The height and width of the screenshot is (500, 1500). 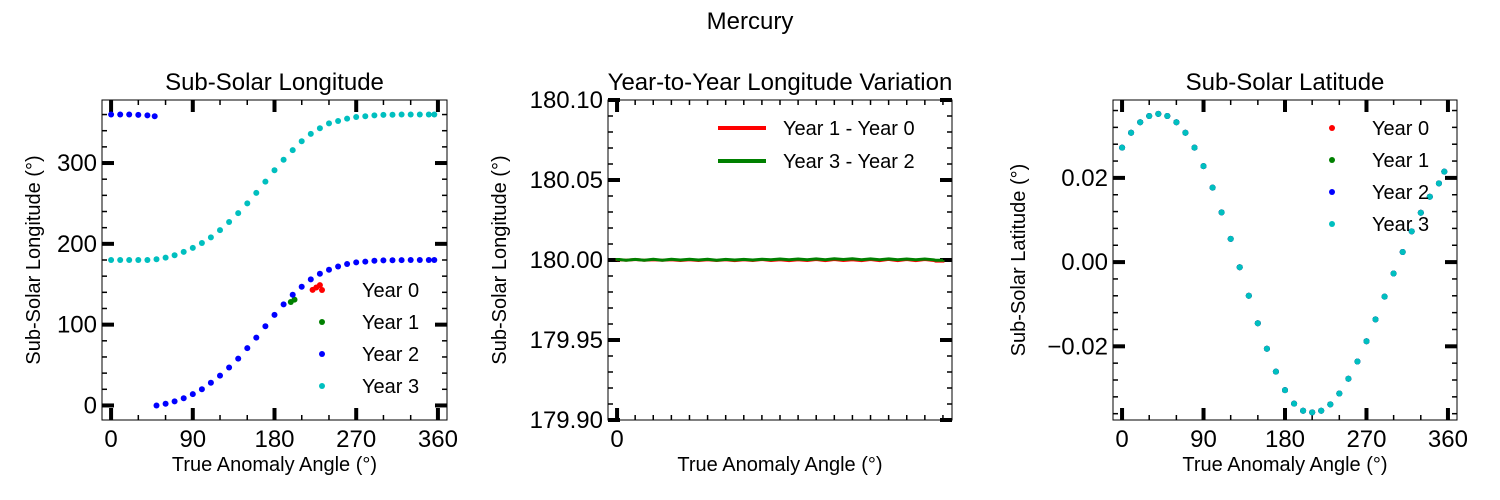 What do you see at coordinates (390, 387) in the screenshot?
I see `legend-label: Year 3` at bounding box center [390, 387].